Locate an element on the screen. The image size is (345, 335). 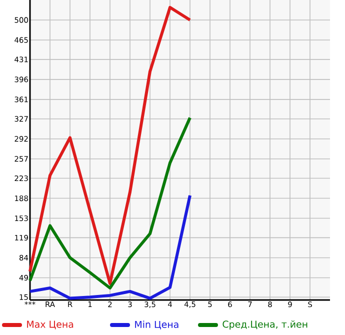
legend-label: Сред.Цена, т.йен is located at coordinates (265, 325).